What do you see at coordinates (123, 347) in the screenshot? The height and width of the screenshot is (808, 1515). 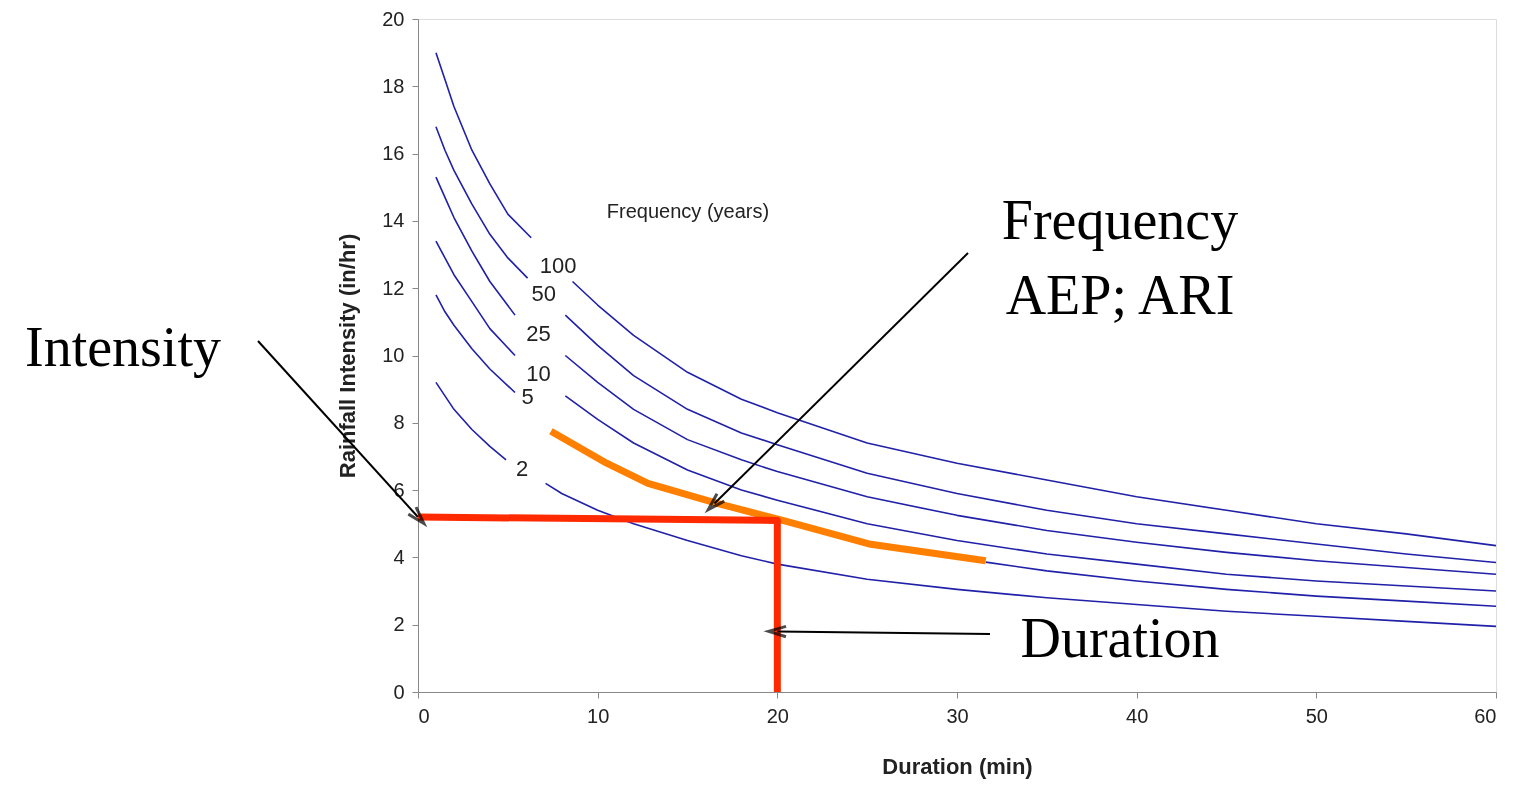 I see `annotation: Intensity` at bounding box center [123, 347].